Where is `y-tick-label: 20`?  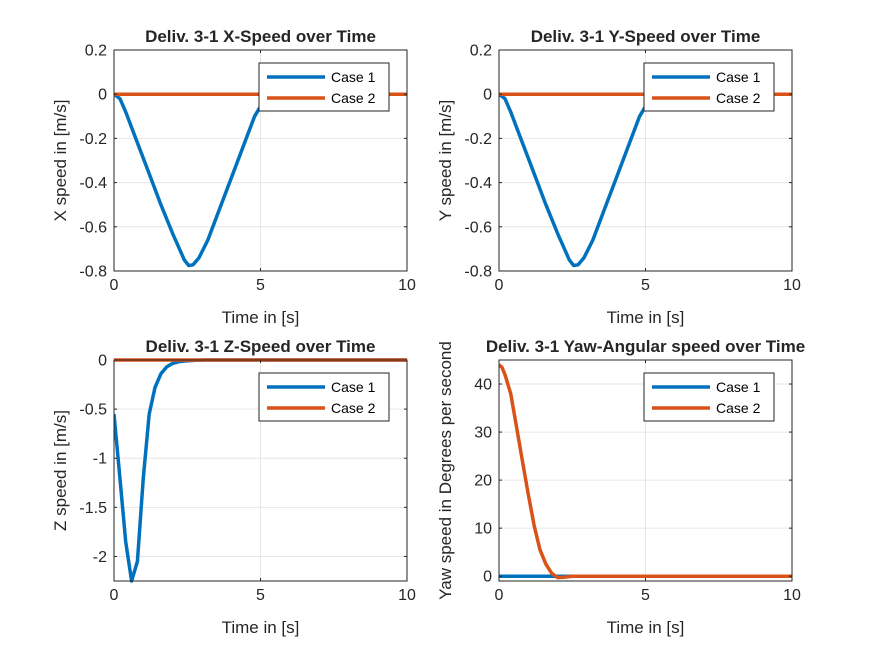
y-tick-label: 20 is located at coordinates (483, 481).